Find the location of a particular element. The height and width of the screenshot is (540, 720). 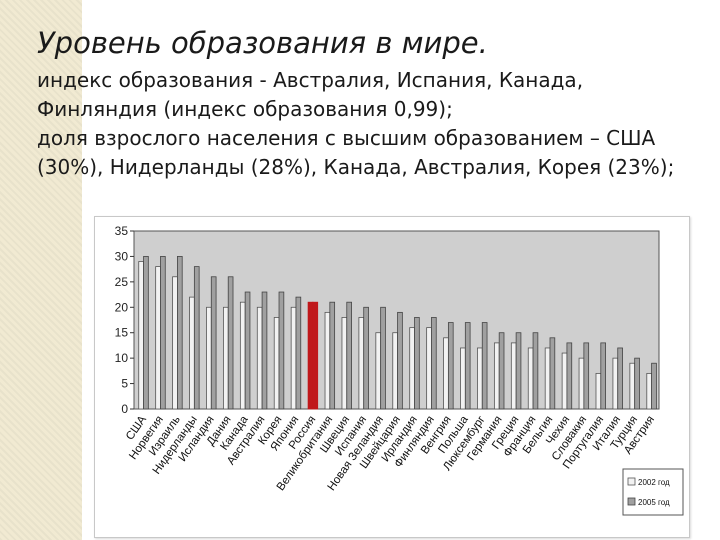

legend-box is located at coordinates (653, 492).